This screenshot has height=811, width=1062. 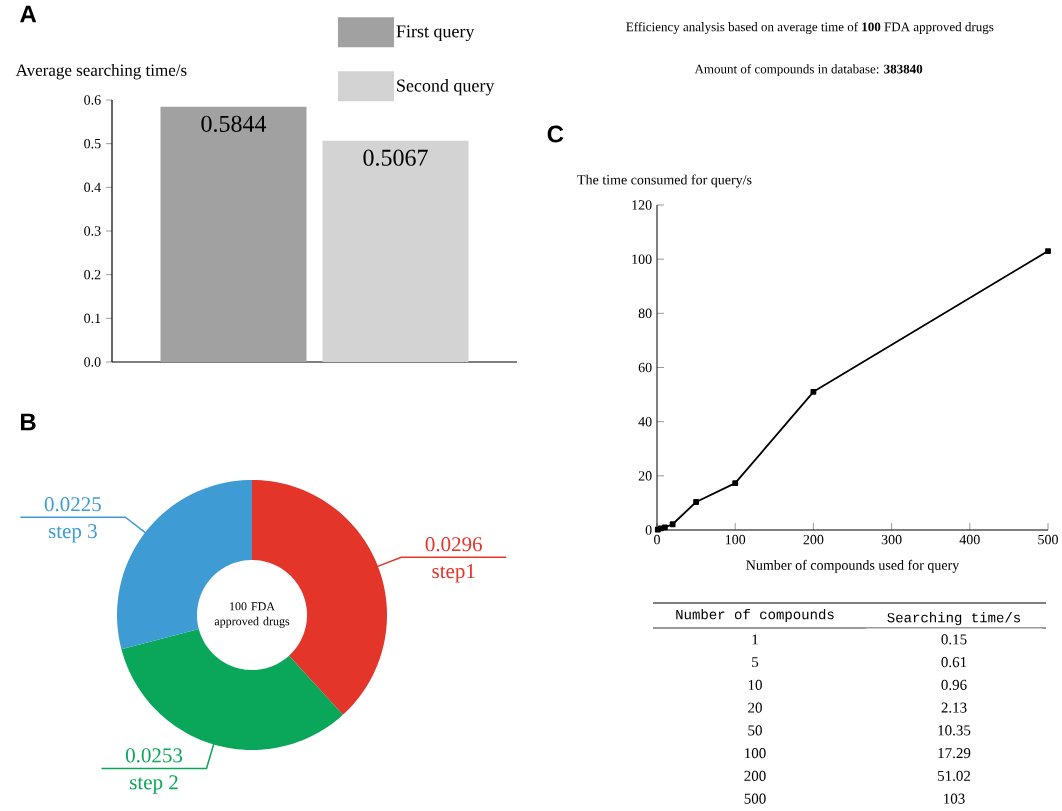 I want to click on chart-title: A, so click(x=28, y=14).